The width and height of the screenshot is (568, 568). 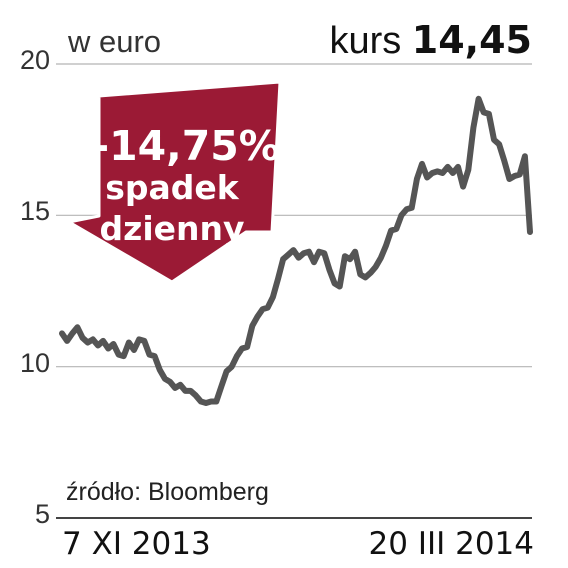 I want to click on source-note: źródło: Bloomberg, so click(x=167, y=492).